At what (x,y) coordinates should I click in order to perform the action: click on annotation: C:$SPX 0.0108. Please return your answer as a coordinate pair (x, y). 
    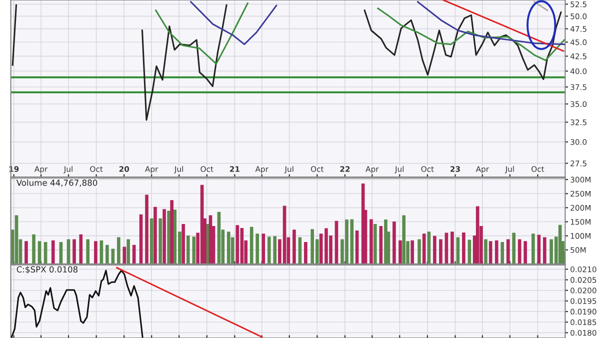
    Looking at the image, I should click on (47, 270).